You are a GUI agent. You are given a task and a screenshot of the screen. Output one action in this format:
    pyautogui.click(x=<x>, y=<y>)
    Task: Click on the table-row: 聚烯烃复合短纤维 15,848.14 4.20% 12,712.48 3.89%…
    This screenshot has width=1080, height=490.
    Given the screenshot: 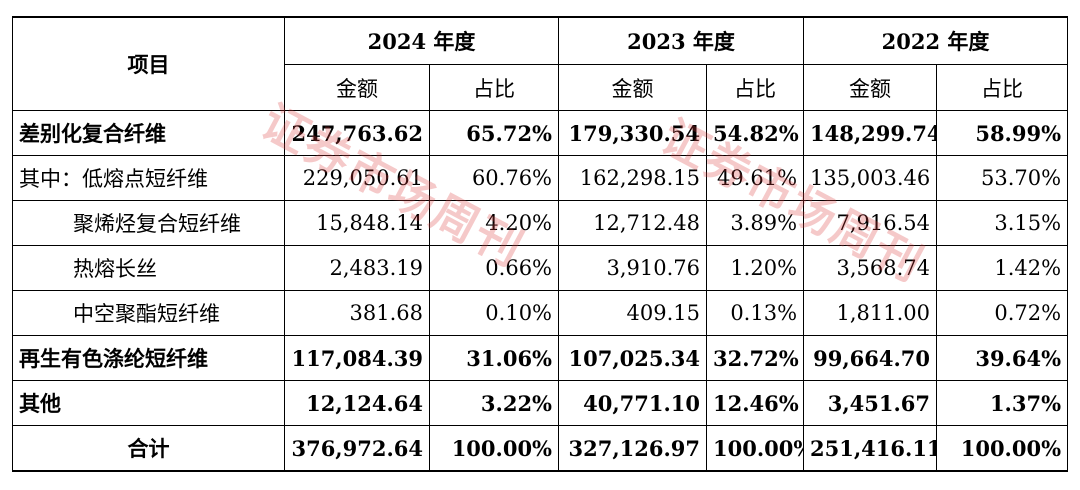 What is the action you would take?
    pyautogui.click(x=540, y=223)
    